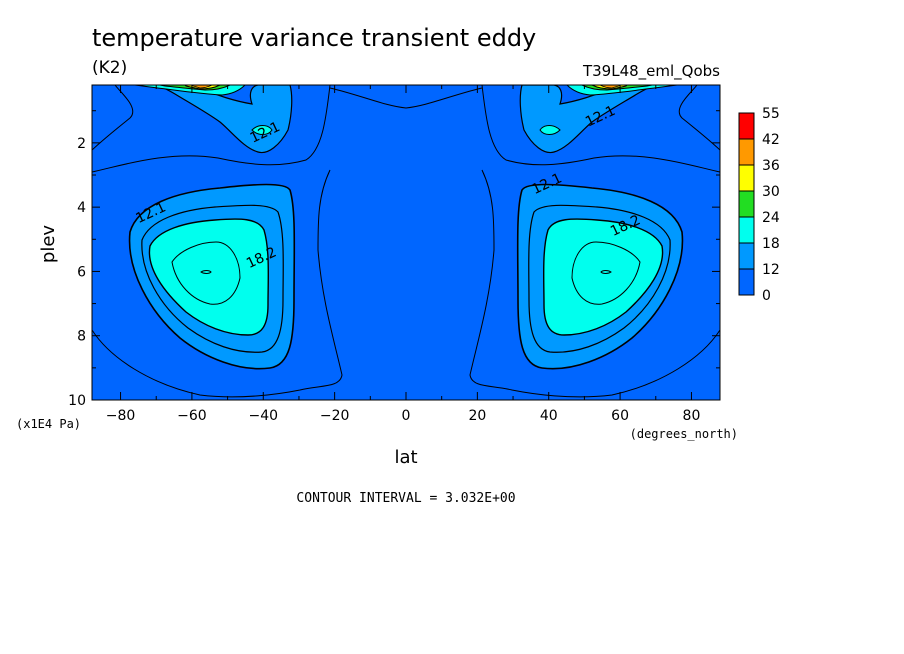 The image size is (904, 654). What do you see at coordinates (81, 144) in the screenshot?
I see `y-tick-label: 2` at bounding box center [81, 144].